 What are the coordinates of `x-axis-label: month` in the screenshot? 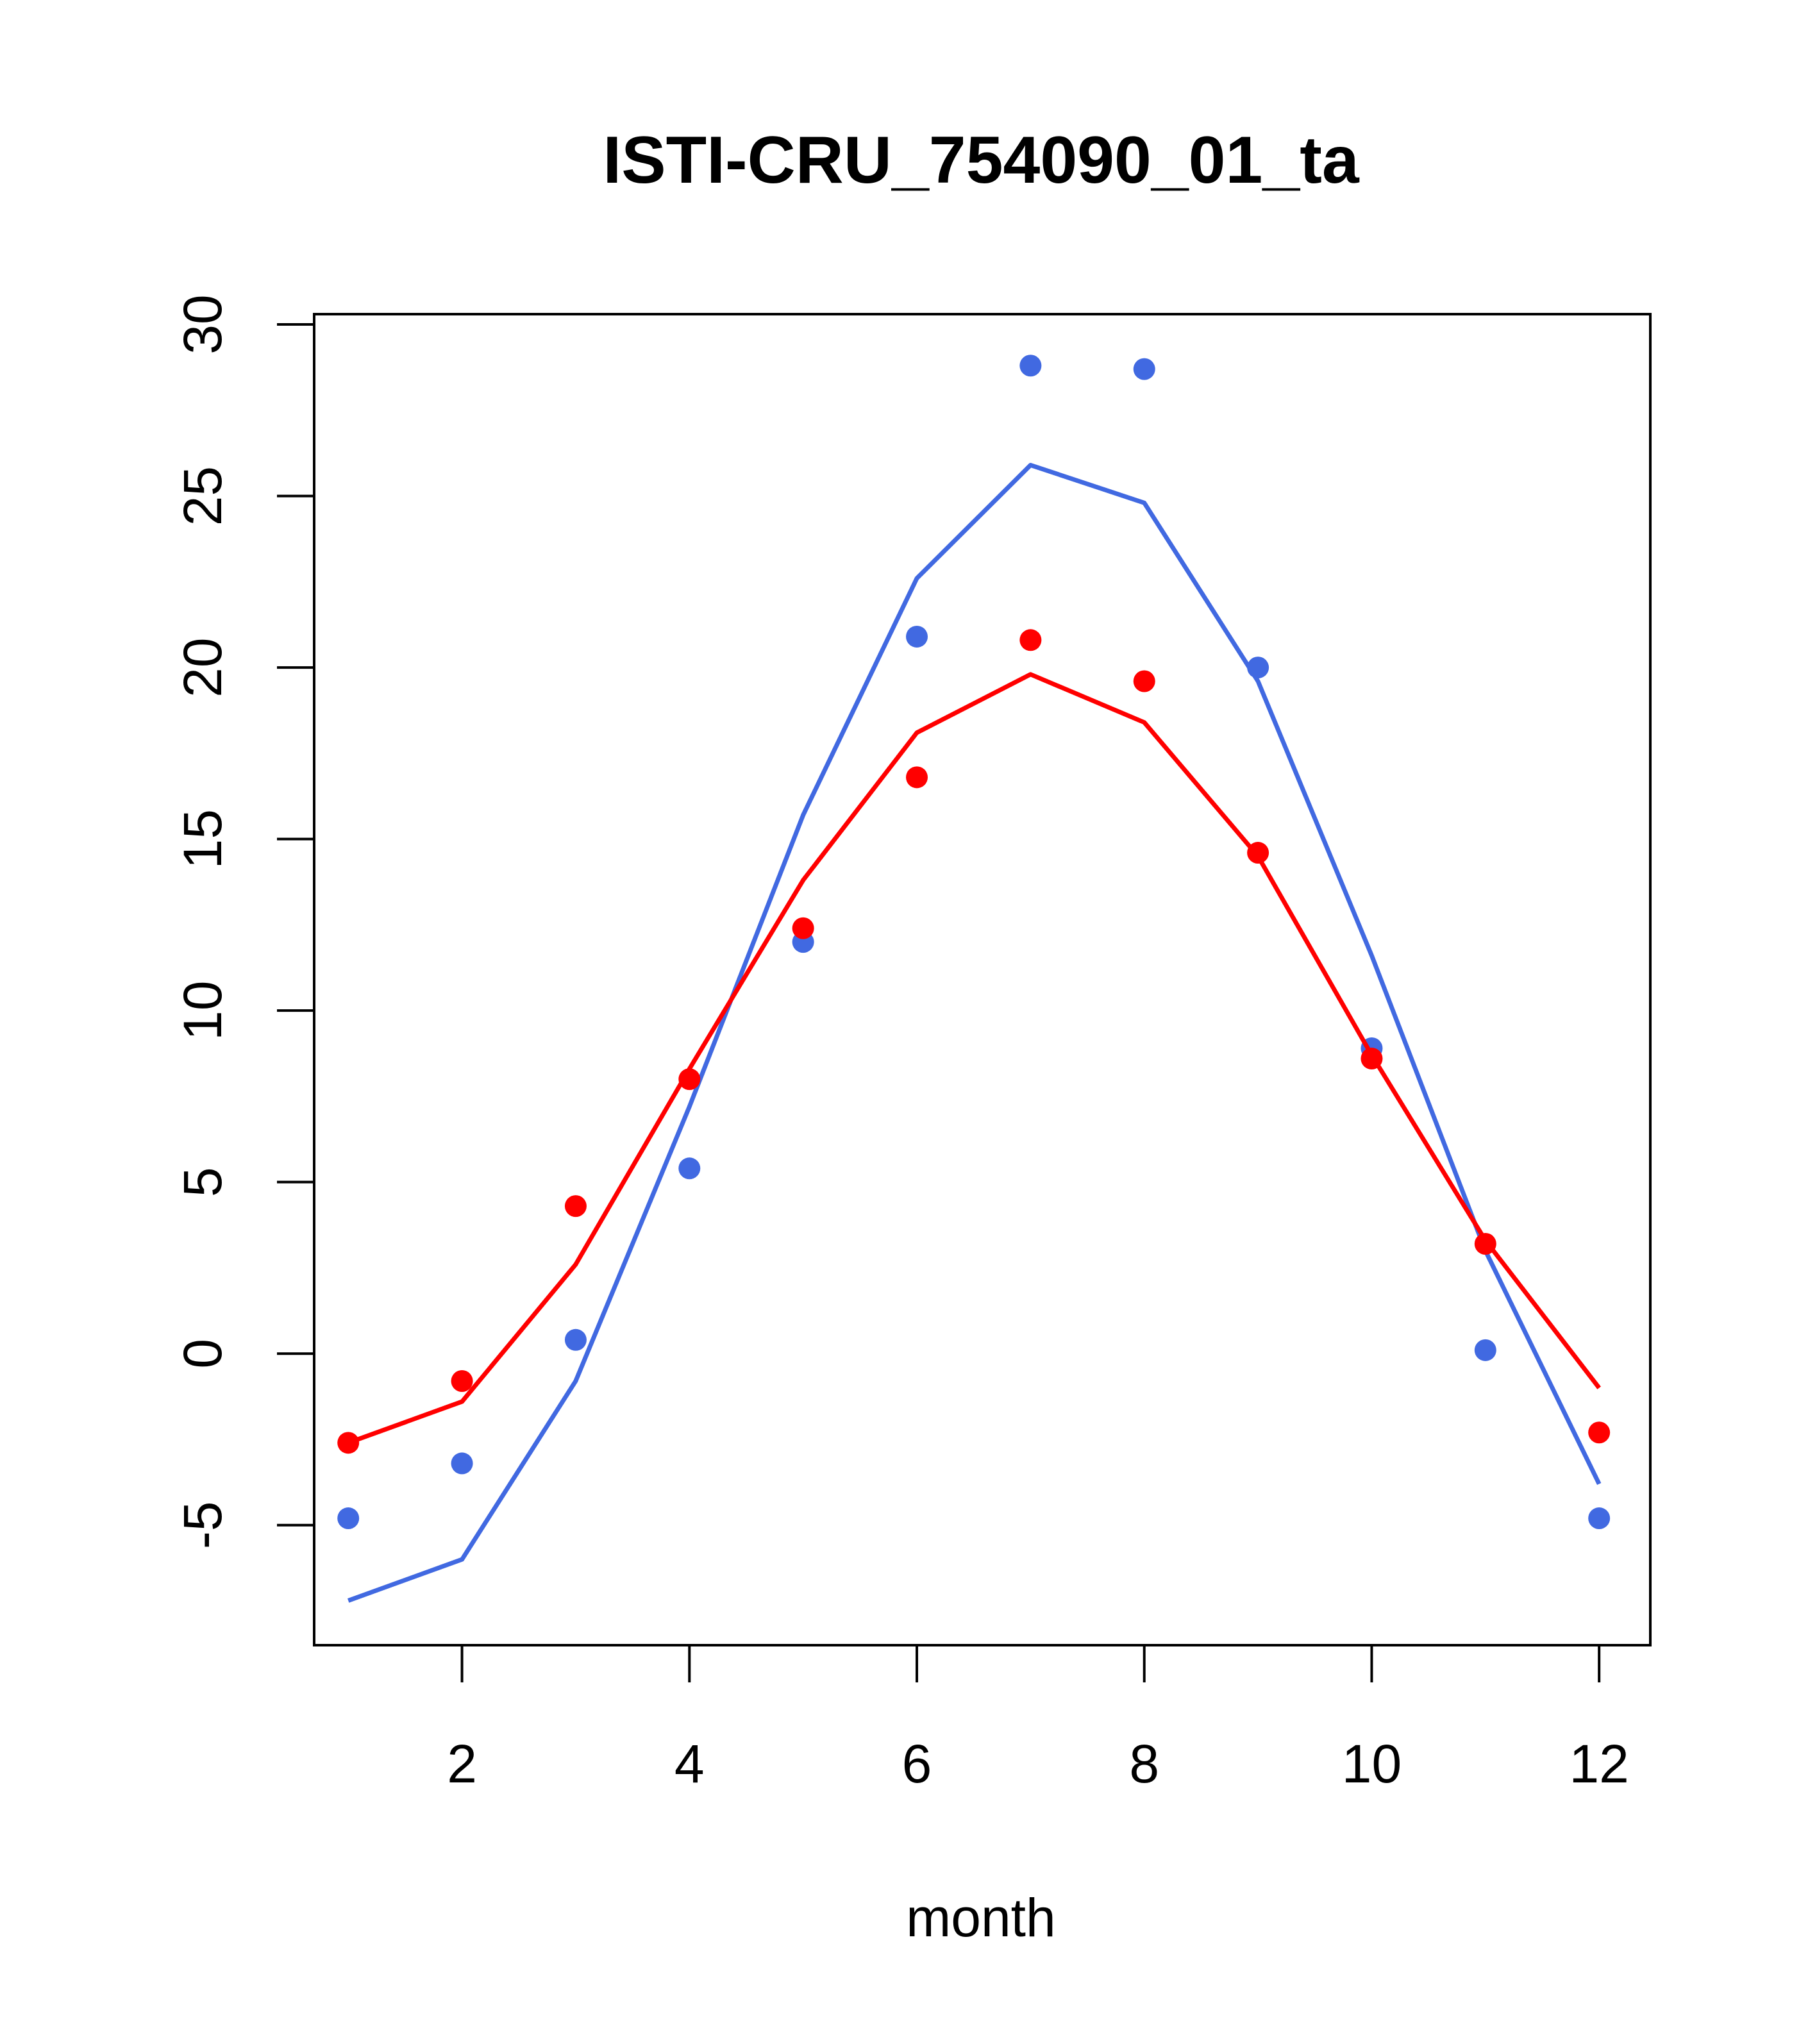 It's located at (981, 1918).